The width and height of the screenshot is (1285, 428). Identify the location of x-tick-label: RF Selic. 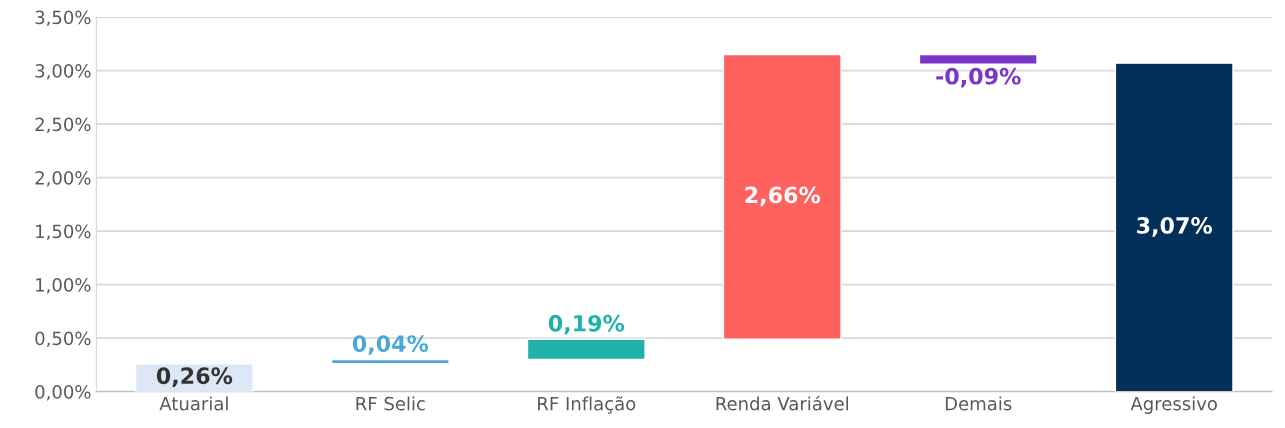
(390, 403).